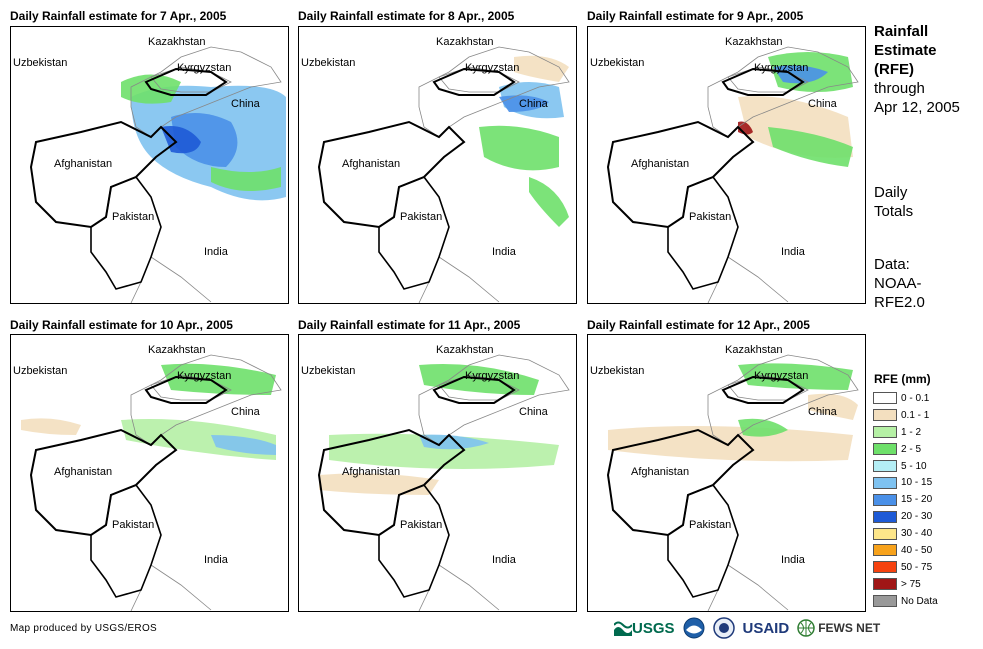  Describe the element at coordinates (695, 16) in the screenshot. I see `panel-title-3: Daily Rainfall estimate for 9 Apr., 2005` at that location.